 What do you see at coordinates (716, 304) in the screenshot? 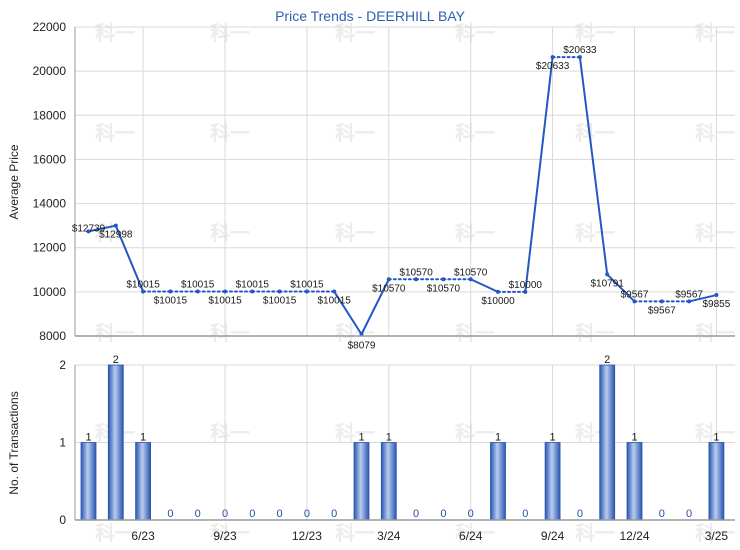
I see `price-data-label: $9855` at bounding box center [716, 304].